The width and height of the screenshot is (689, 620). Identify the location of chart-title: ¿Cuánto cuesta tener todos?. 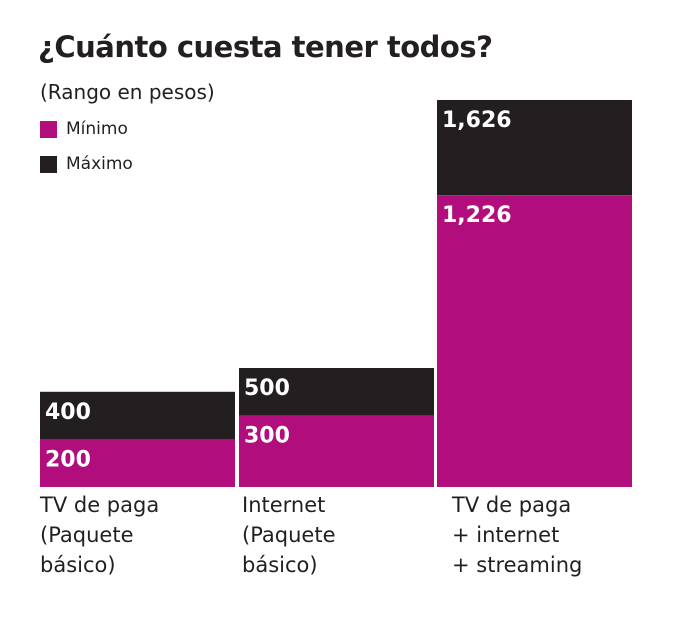
(265, 47).